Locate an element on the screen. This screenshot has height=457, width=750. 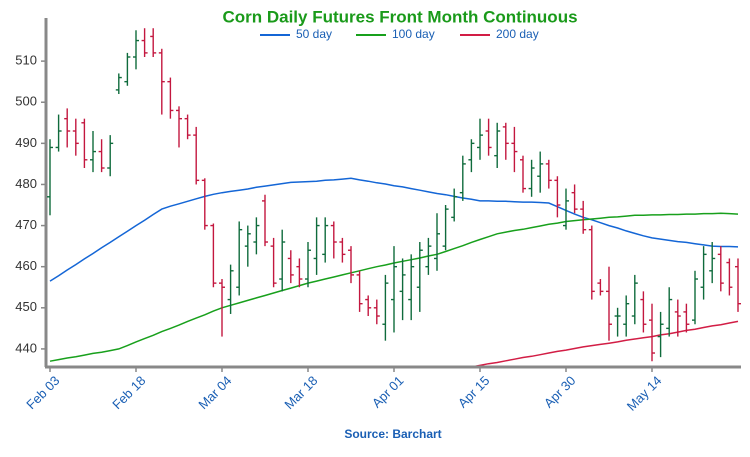
source: Source: Barchart is located at coordinates (392, 434).